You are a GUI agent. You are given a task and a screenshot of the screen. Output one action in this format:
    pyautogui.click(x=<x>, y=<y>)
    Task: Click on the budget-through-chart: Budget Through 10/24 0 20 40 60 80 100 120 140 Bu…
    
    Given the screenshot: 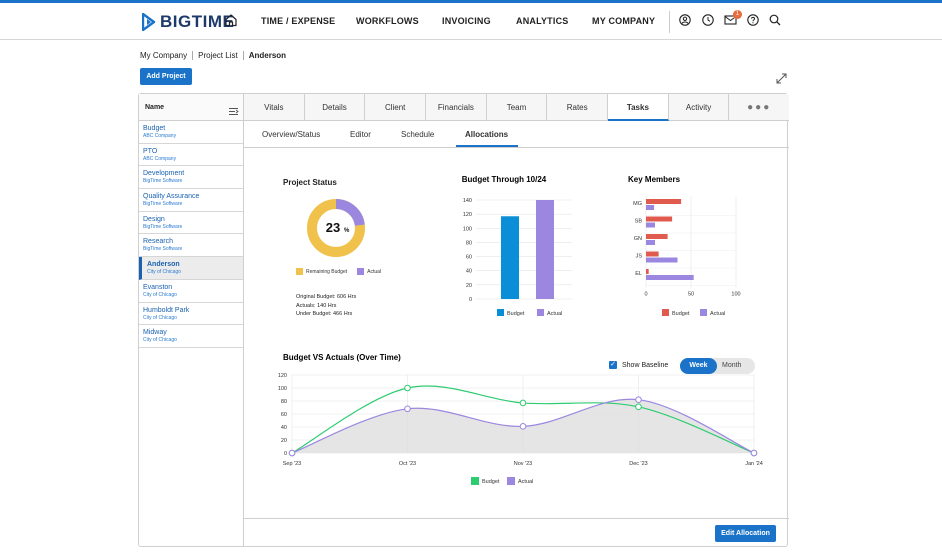 What is the action you would take?
    pyautogui.click(x=517, y=246)
    